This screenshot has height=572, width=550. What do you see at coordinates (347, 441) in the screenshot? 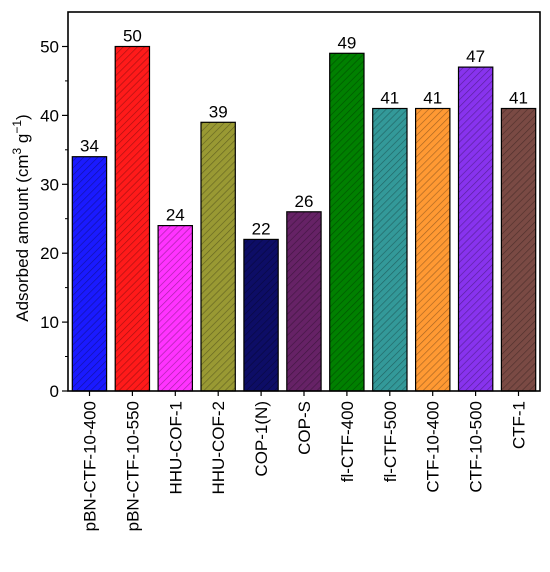
I see `x-tick-label: fl-CTF-400` at bounding box center [347, 441].